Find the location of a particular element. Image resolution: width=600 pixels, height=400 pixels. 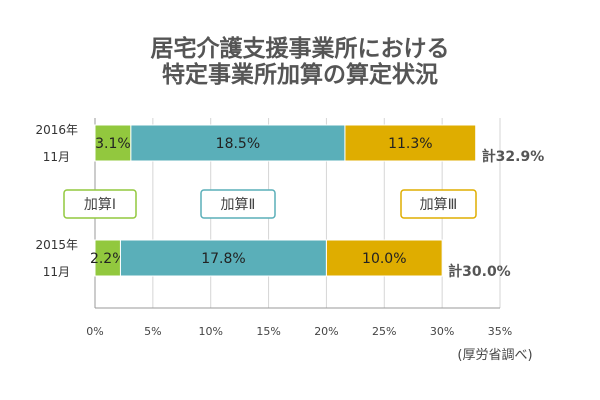

x-tick-label: 5% is located at coordinates (152, 331).